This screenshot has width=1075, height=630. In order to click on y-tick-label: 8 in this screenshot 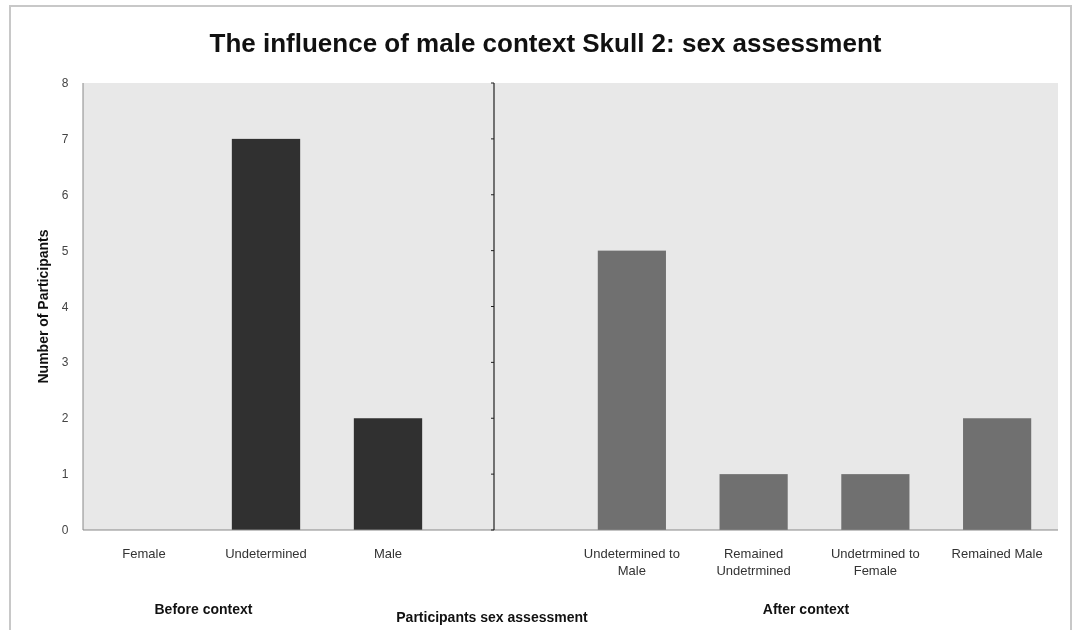, I will do `click(65, 83)`.